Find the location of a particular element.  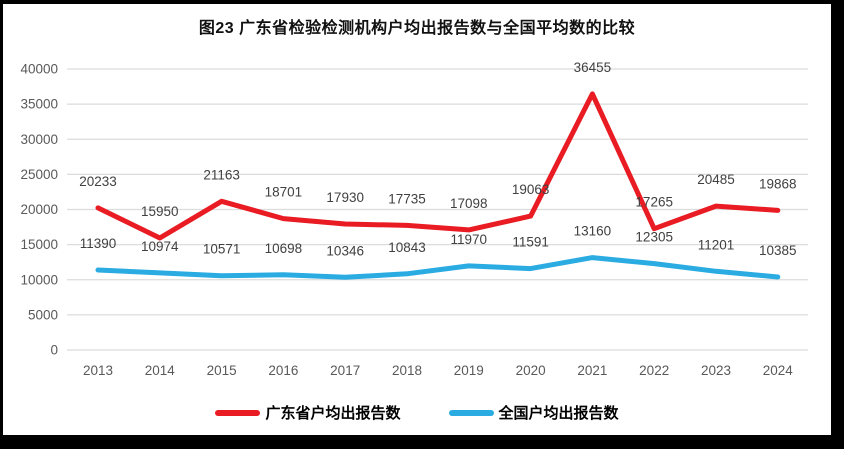

data-label-guangdong: 36455 is located at coordinates (593, 67).